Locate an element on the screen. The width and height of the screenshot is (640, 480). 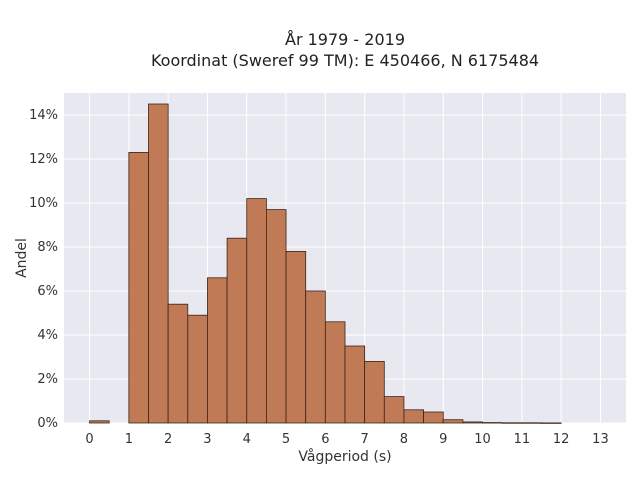
x-tick-label: 8 is located at coordinates (404, 439).